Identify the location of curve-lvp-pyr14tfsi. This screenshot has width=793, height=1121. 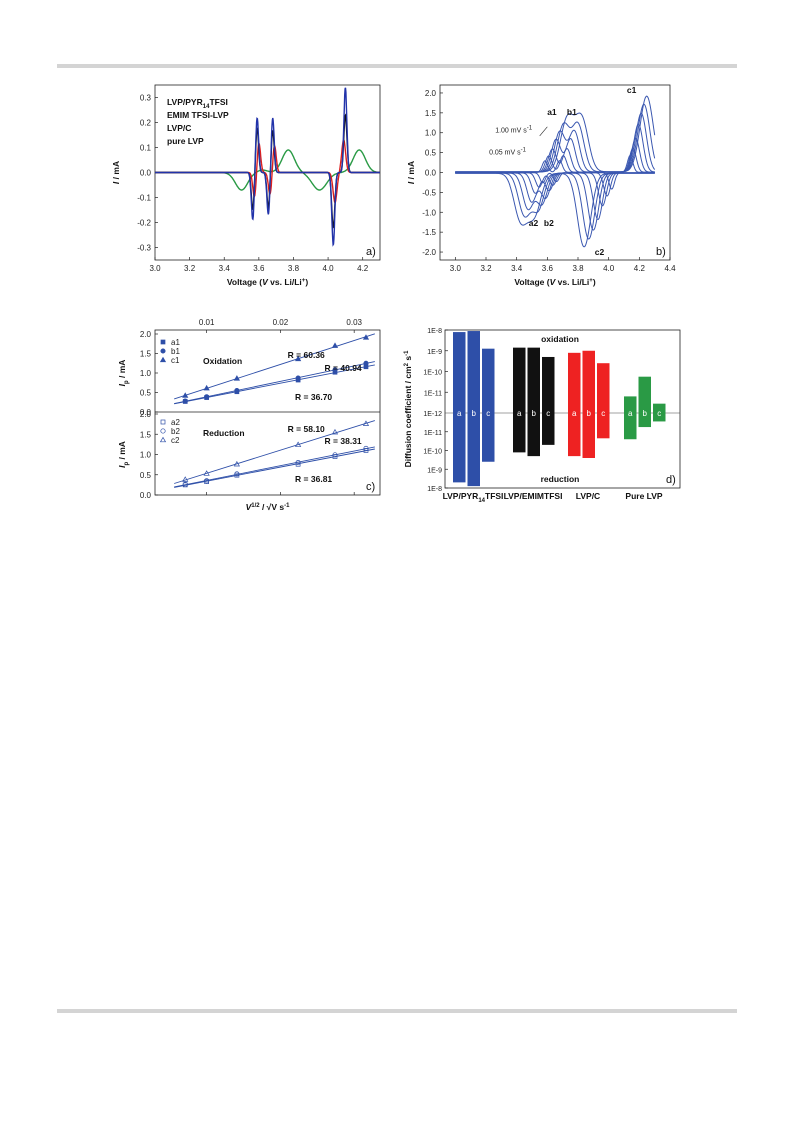
(267, 167).